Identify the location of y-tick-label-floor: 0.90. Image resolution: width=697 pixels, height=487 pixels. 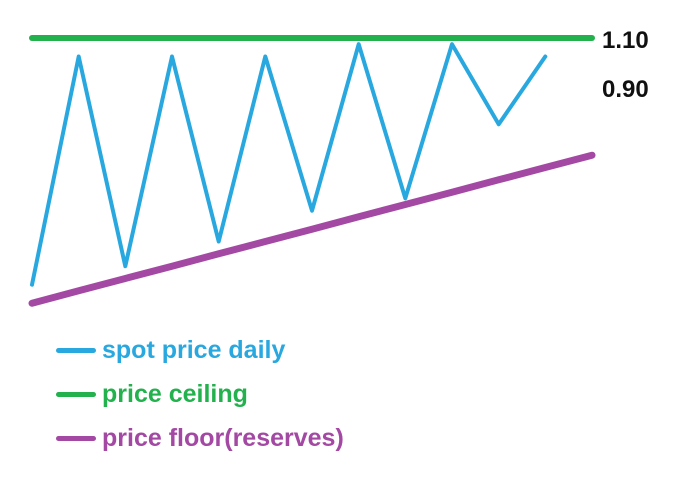
(625, 89).